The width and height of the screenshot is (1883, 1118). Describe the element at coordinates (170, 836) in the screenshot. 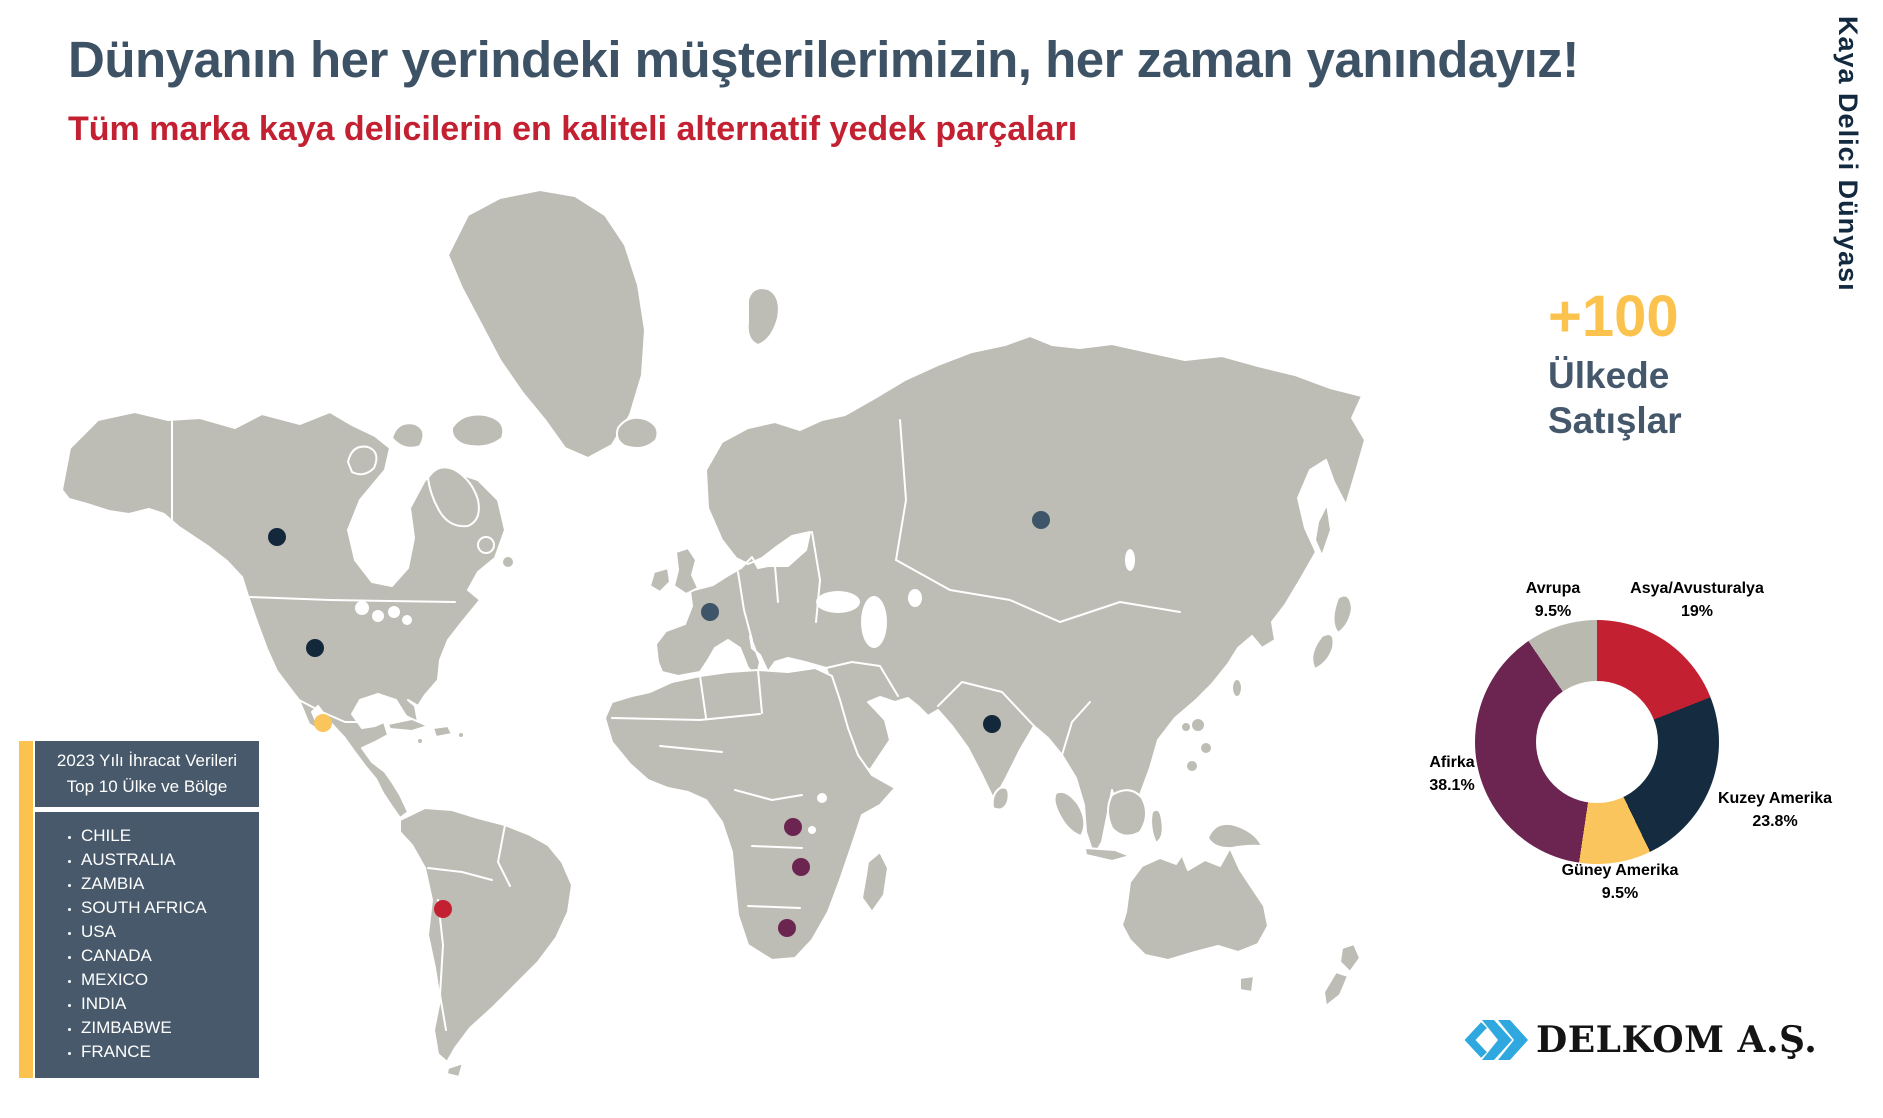

I see `country-list-item: CHILE` at that location.